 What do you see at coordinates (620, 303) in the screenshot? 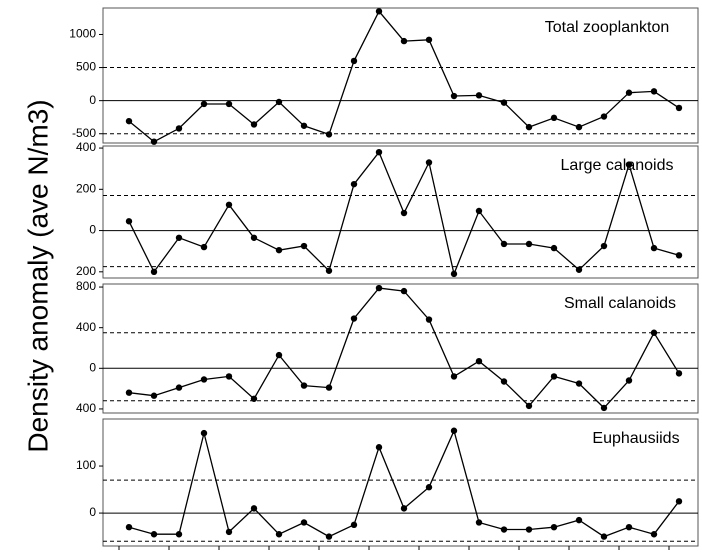
I see `panel-title: Small calanoids` at bounding box center [620, 303].